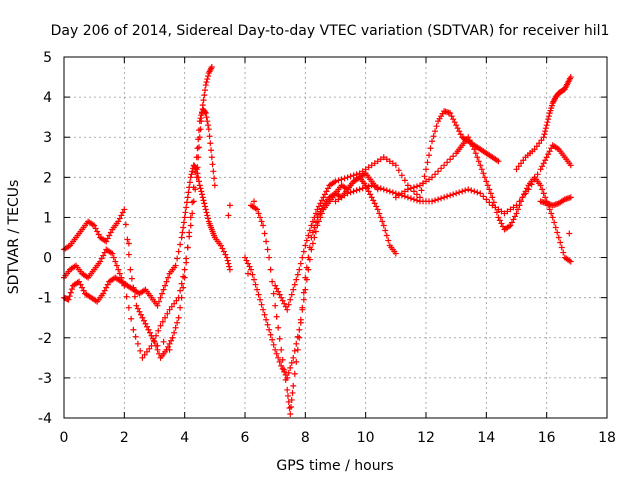  I want to click on x-tick-label: 2, so click(124, 438).